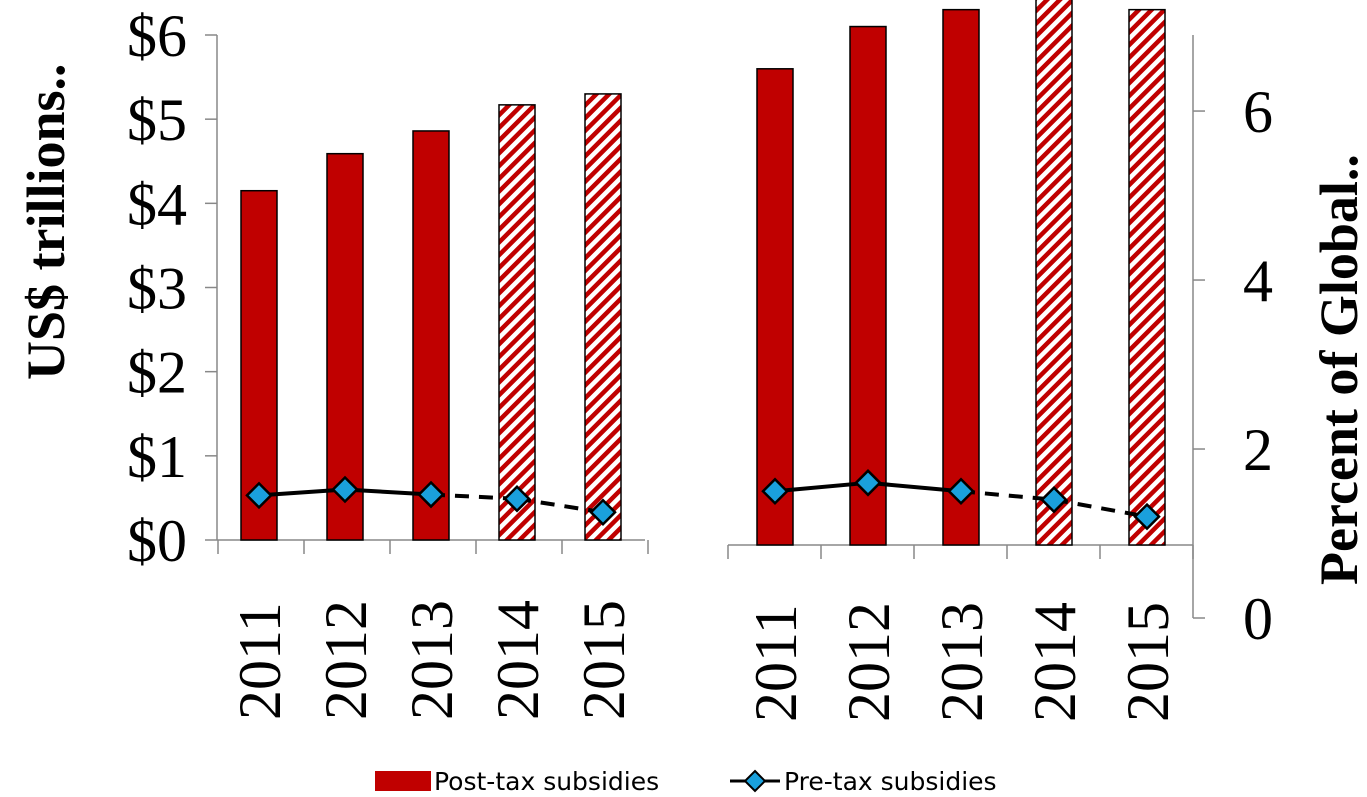 The height and width of the screenshot is (797, 1367). What do you see at coordinates (157, 36) in the screenshot?
I see `left-y-tick-label: $6` at bounding box center [157, 36].